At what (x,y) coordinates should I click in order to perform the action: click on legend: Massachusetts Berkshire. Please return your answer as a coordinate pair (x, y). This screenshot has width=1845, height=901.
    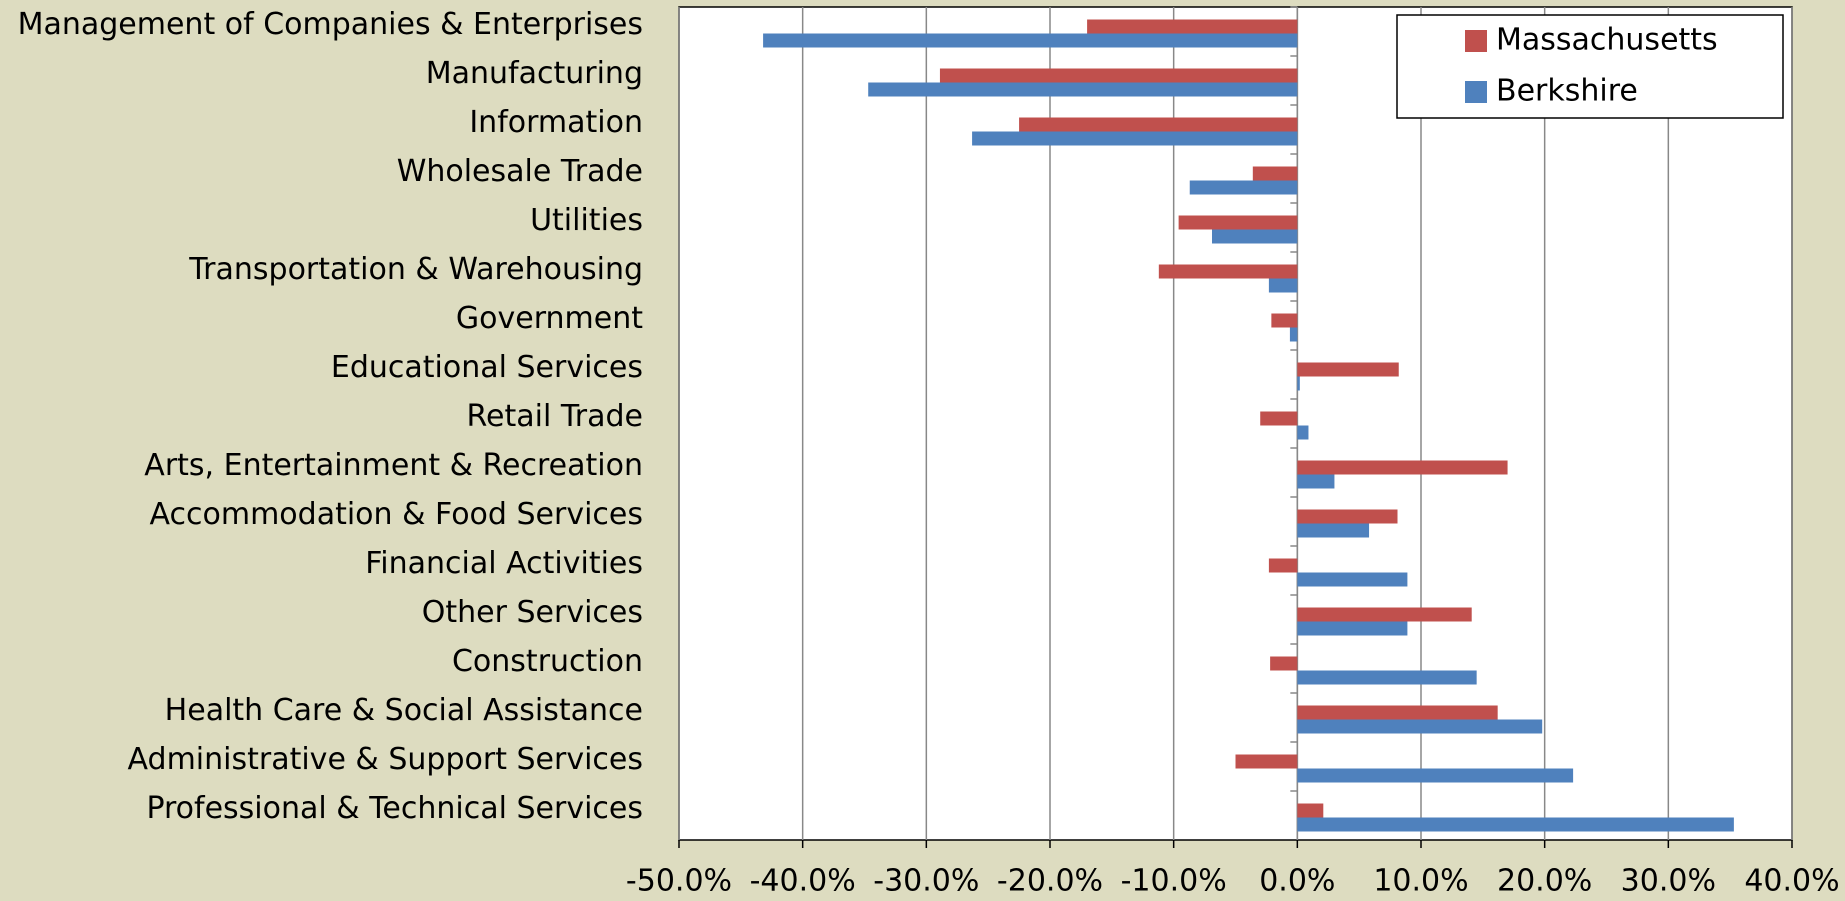
    Looking at the image, I should click on (1590, 66).